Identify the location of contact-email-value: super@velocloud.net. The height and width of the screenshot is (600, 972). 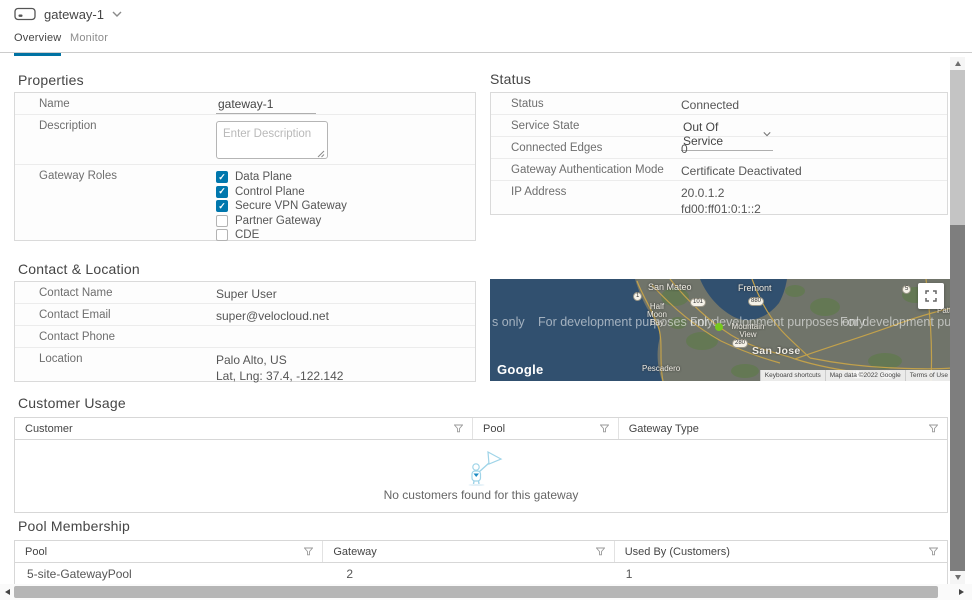
(272, 316).